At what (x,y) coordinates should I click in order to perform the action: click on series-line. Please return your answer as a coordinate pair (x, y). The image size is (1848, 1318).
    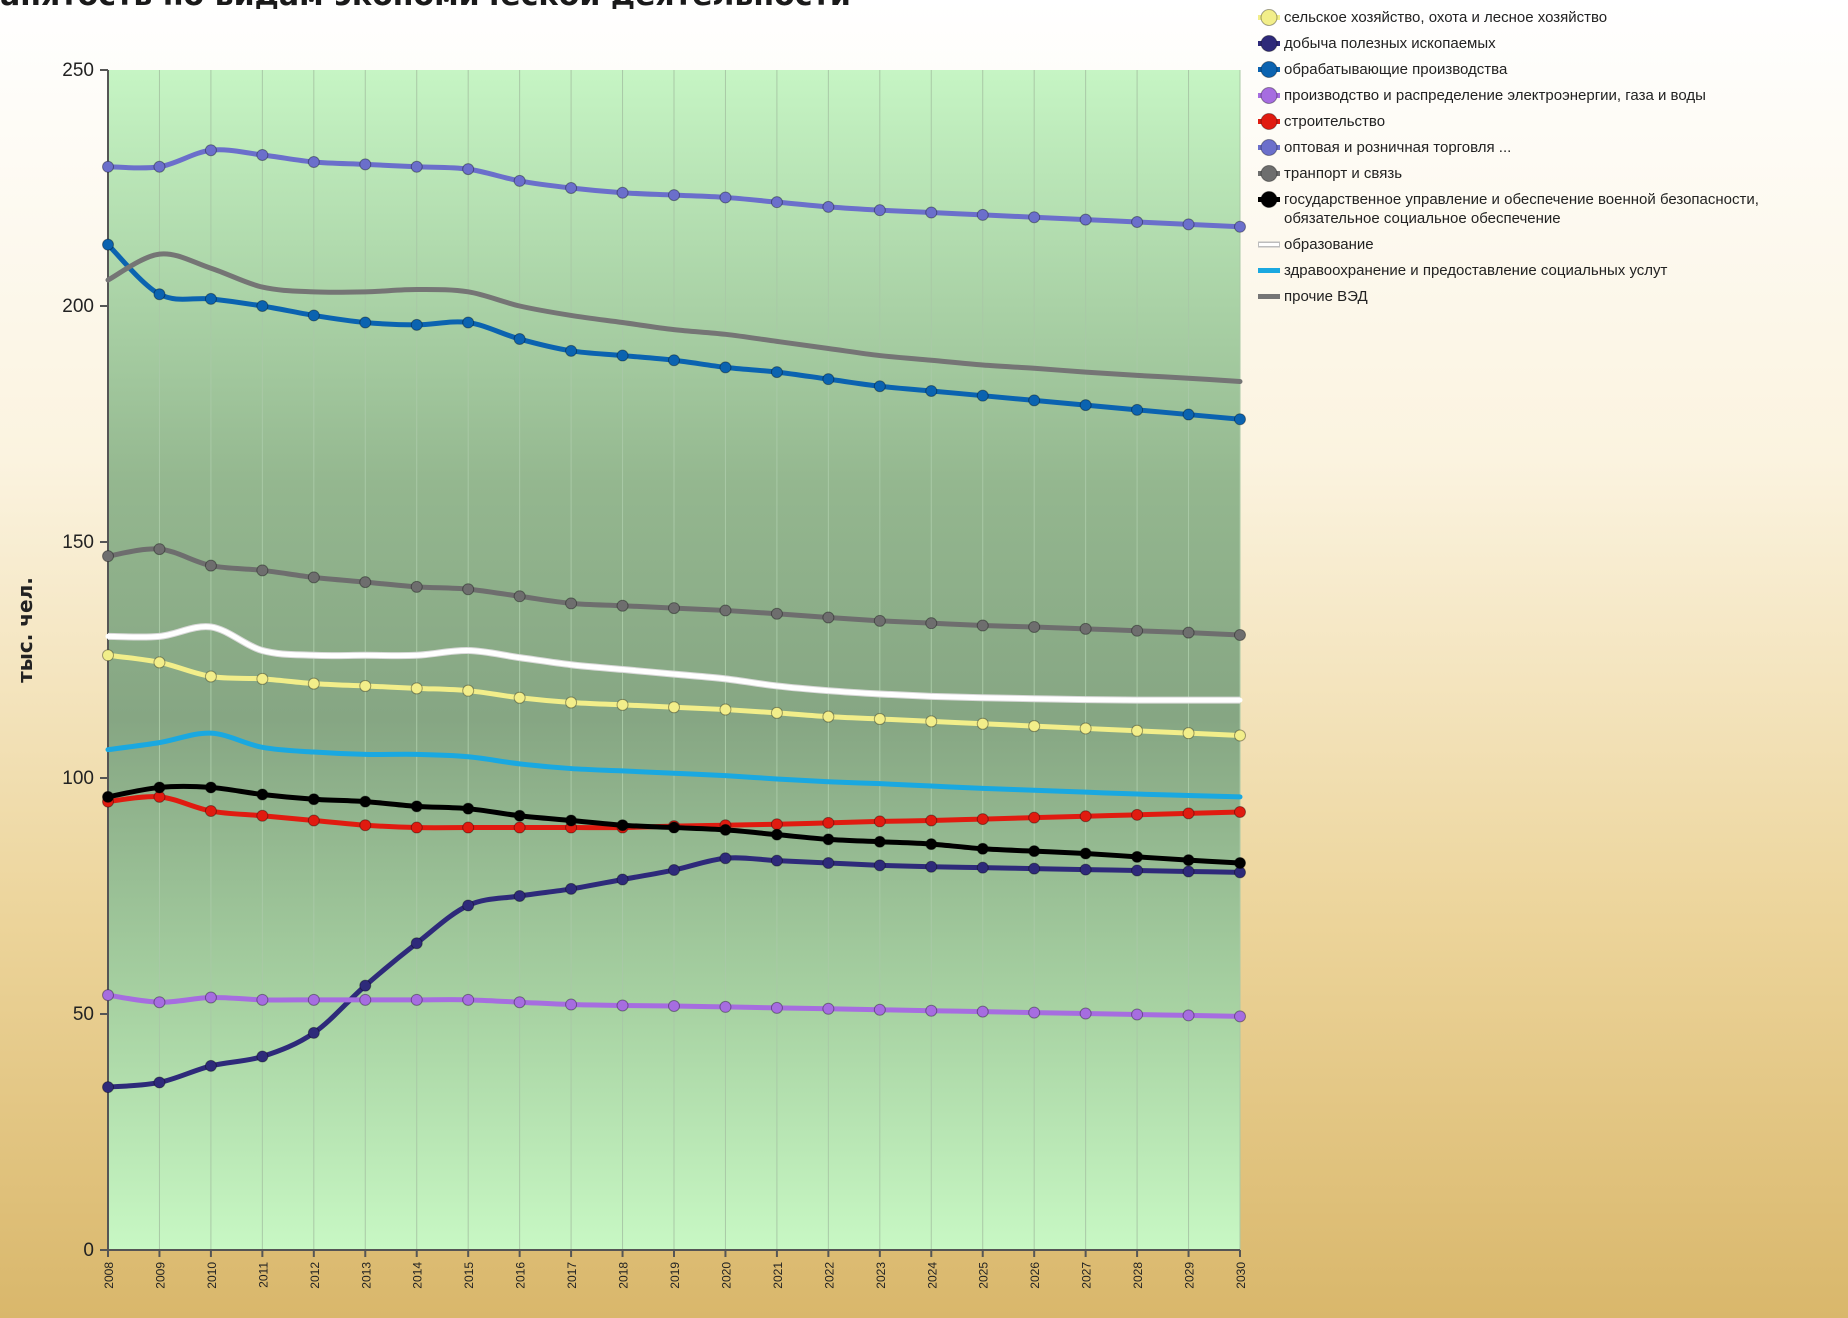
    Looking at the image, I should click on (674, 663).